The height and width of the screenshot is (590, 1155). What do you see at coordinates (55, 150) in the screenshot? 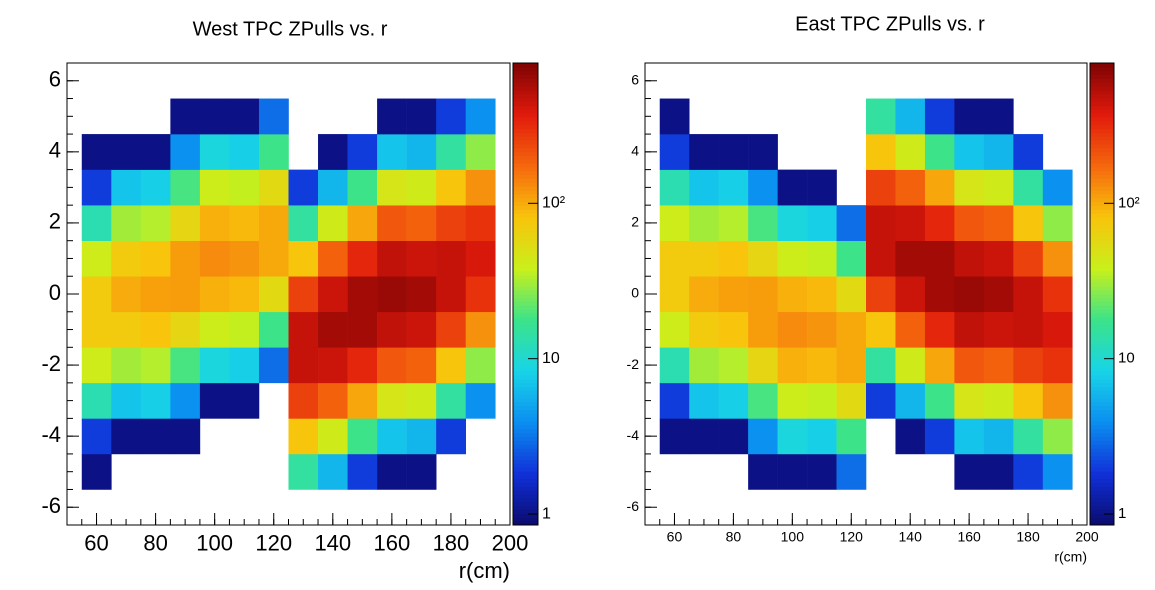
I see `y-tick-label: 4` at bounding box center [55, 150].